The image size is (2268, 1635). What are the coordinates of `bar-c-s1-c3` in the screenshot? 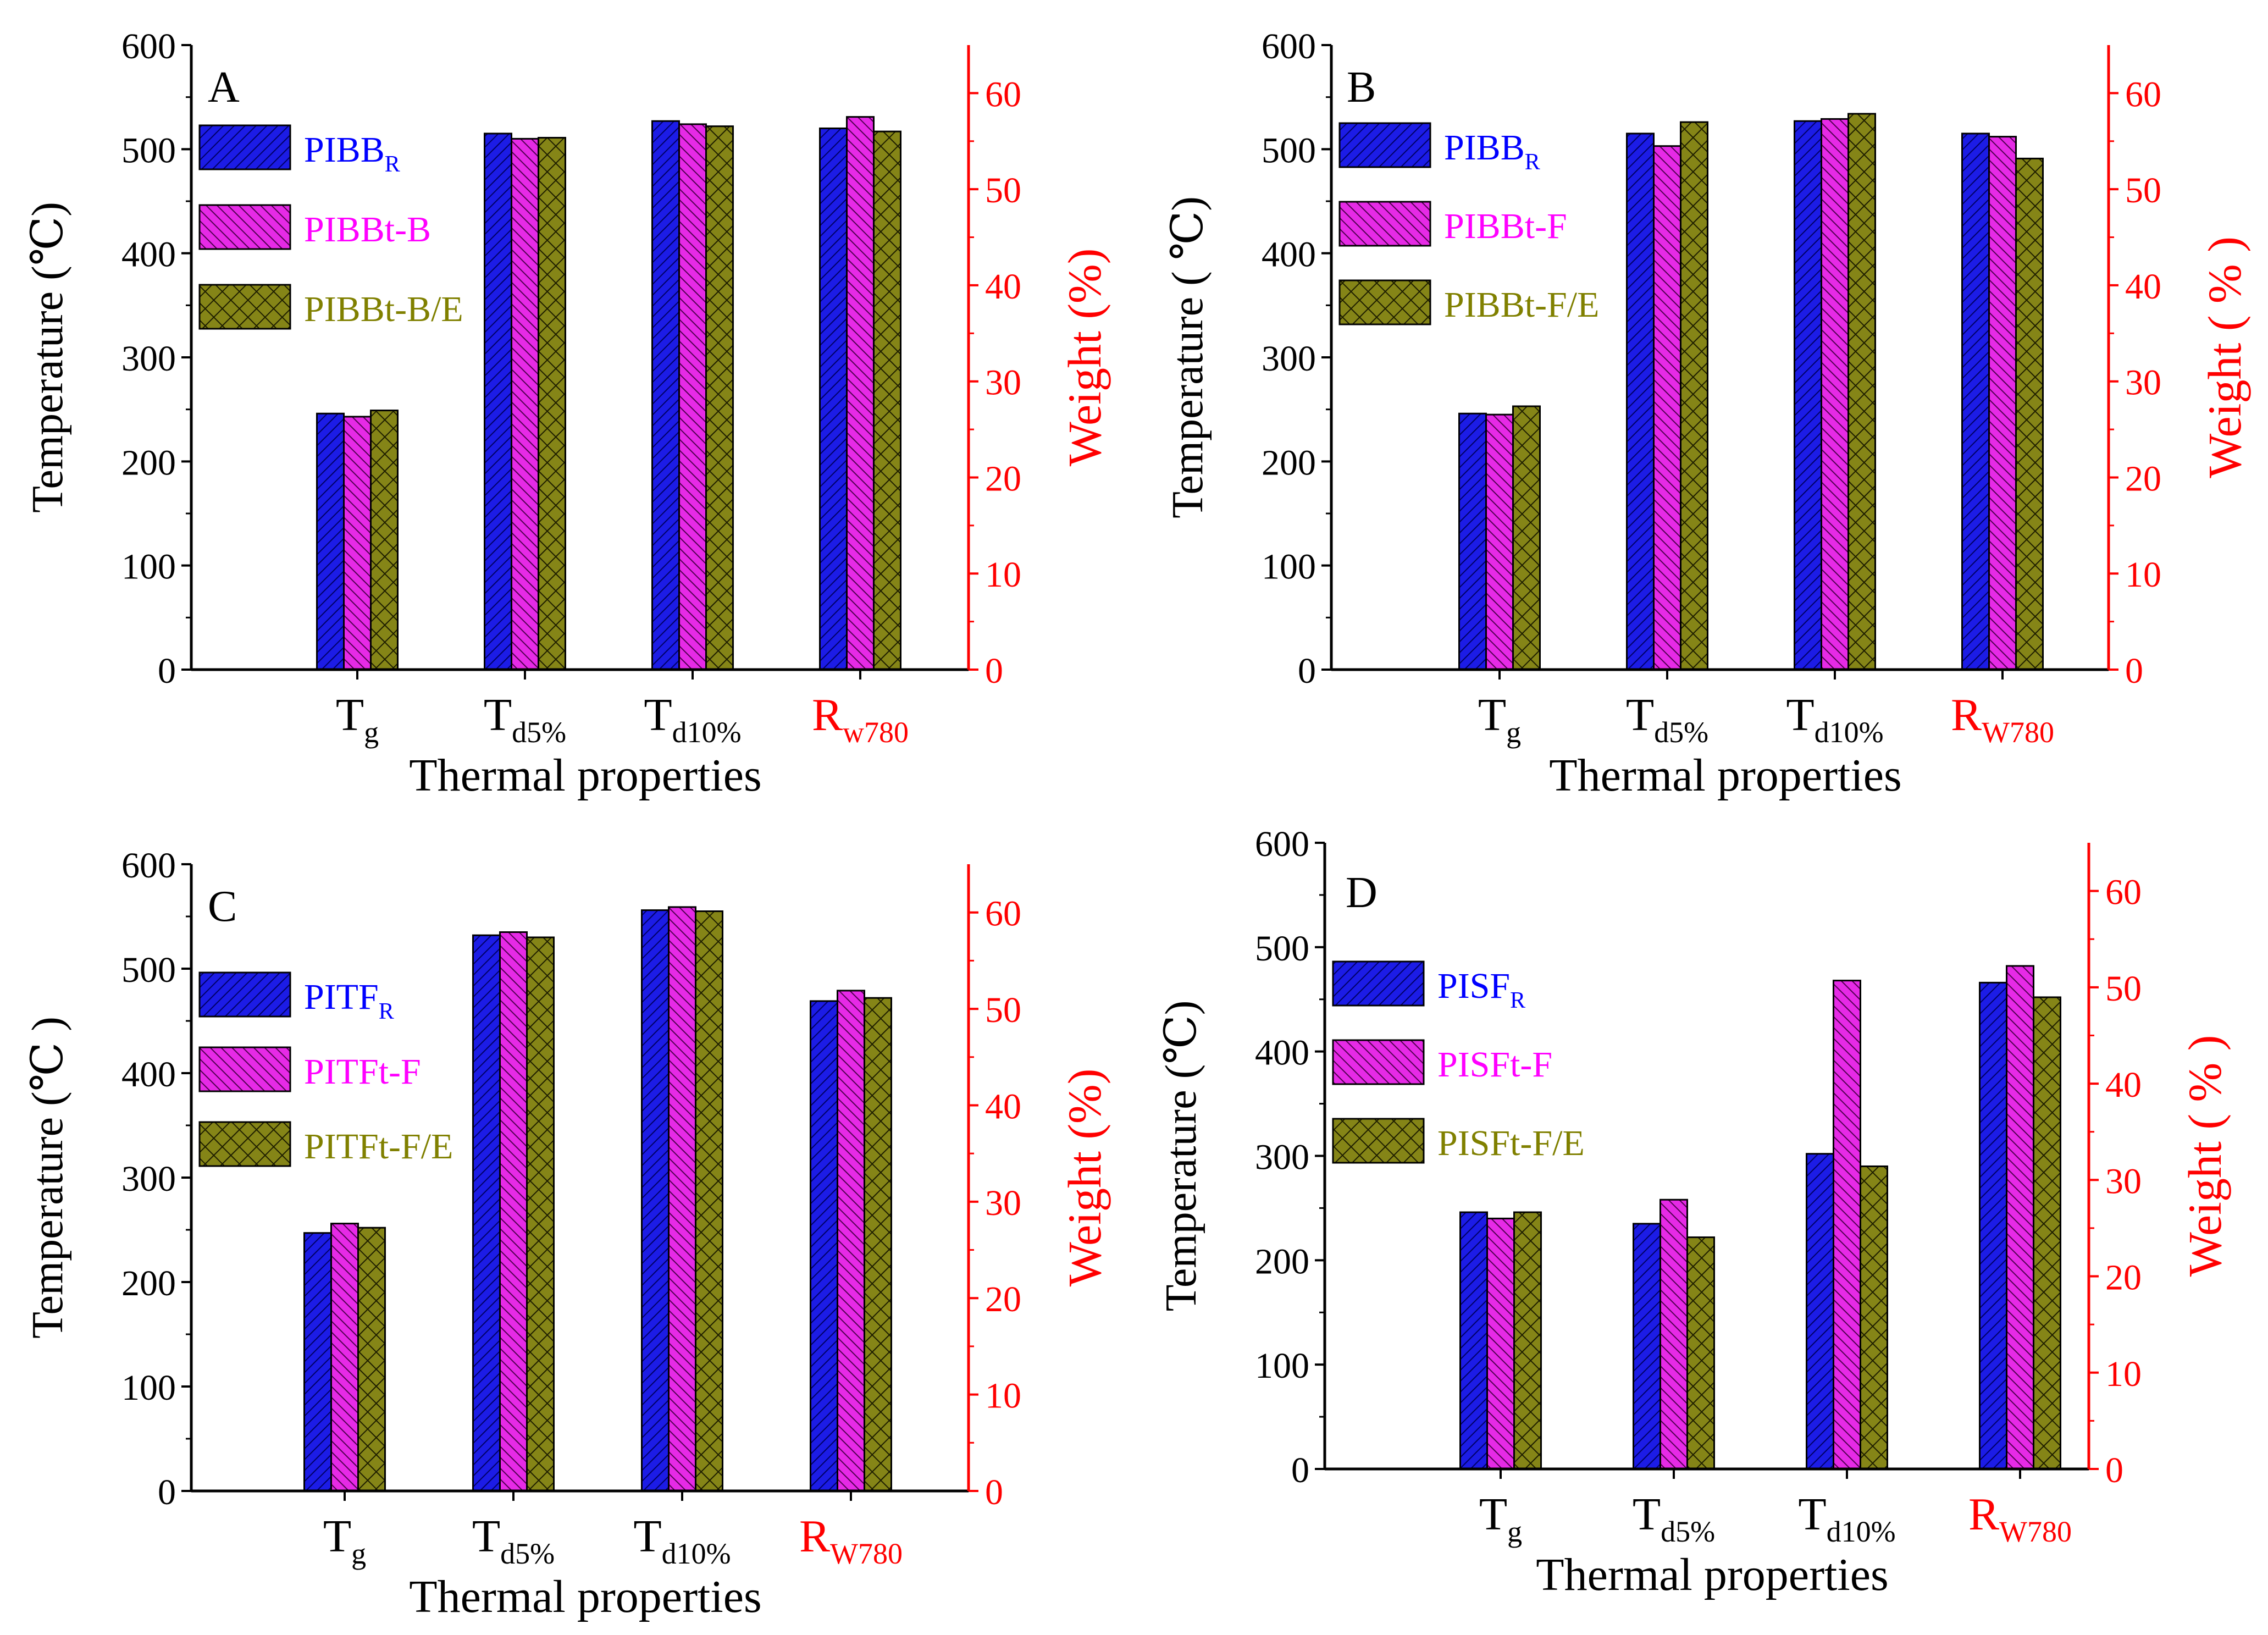 It's located at (655, 1200).